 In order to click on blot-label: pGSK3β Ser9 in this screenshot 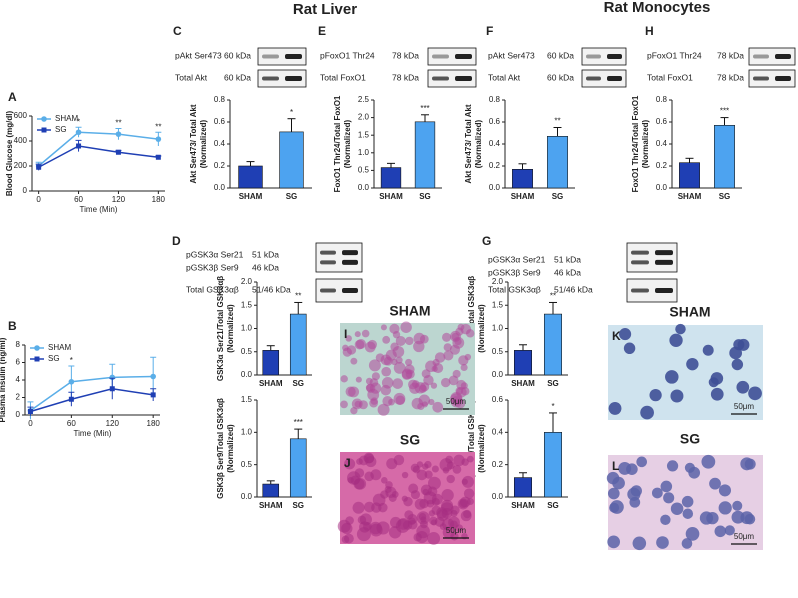, I will do `click(514, 272)`.